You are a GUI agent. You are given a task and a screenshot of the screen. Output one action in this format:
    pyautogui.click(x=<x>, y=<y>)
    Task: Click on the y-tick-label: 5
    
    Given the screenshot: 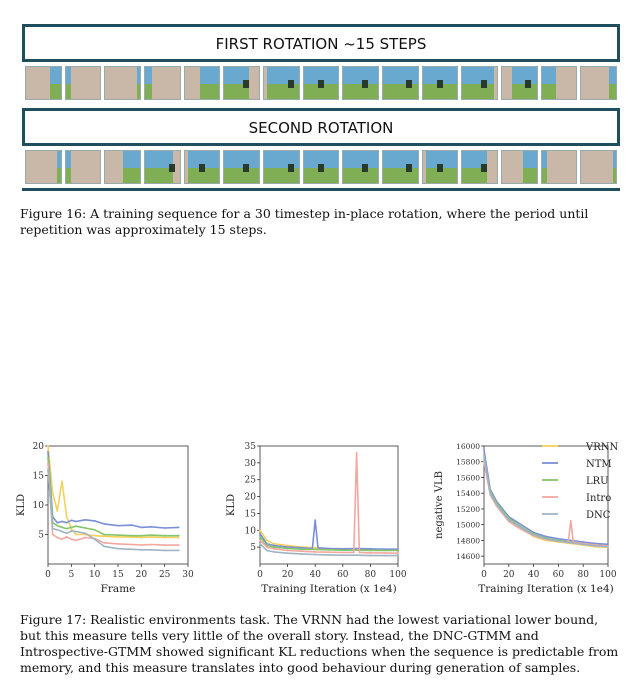 What is the action you would take?
    pyautogui.click(x=253, y=548)
    